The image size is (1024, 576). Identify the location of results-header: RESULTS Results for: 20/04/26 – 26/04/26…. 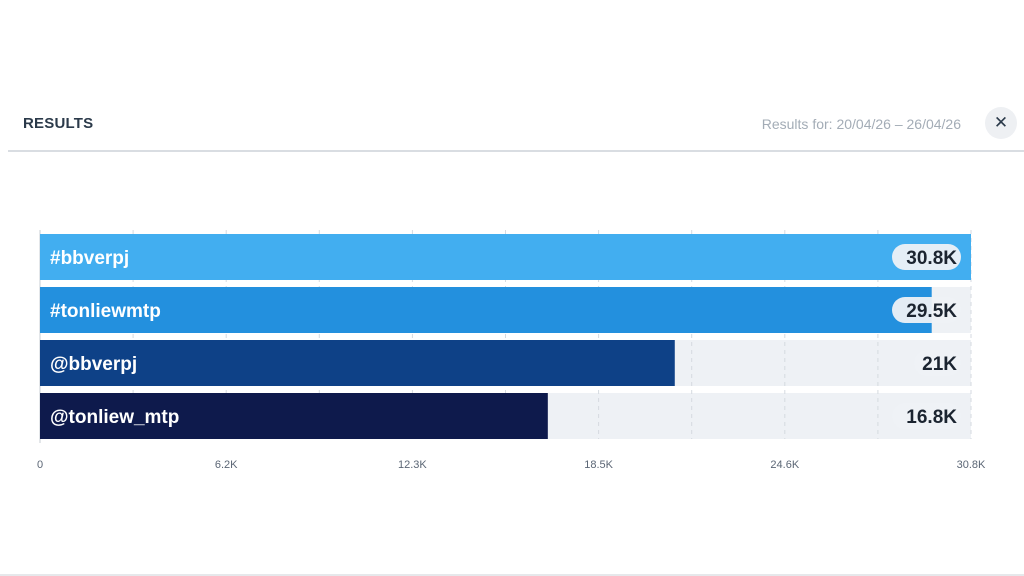
(516, 124).